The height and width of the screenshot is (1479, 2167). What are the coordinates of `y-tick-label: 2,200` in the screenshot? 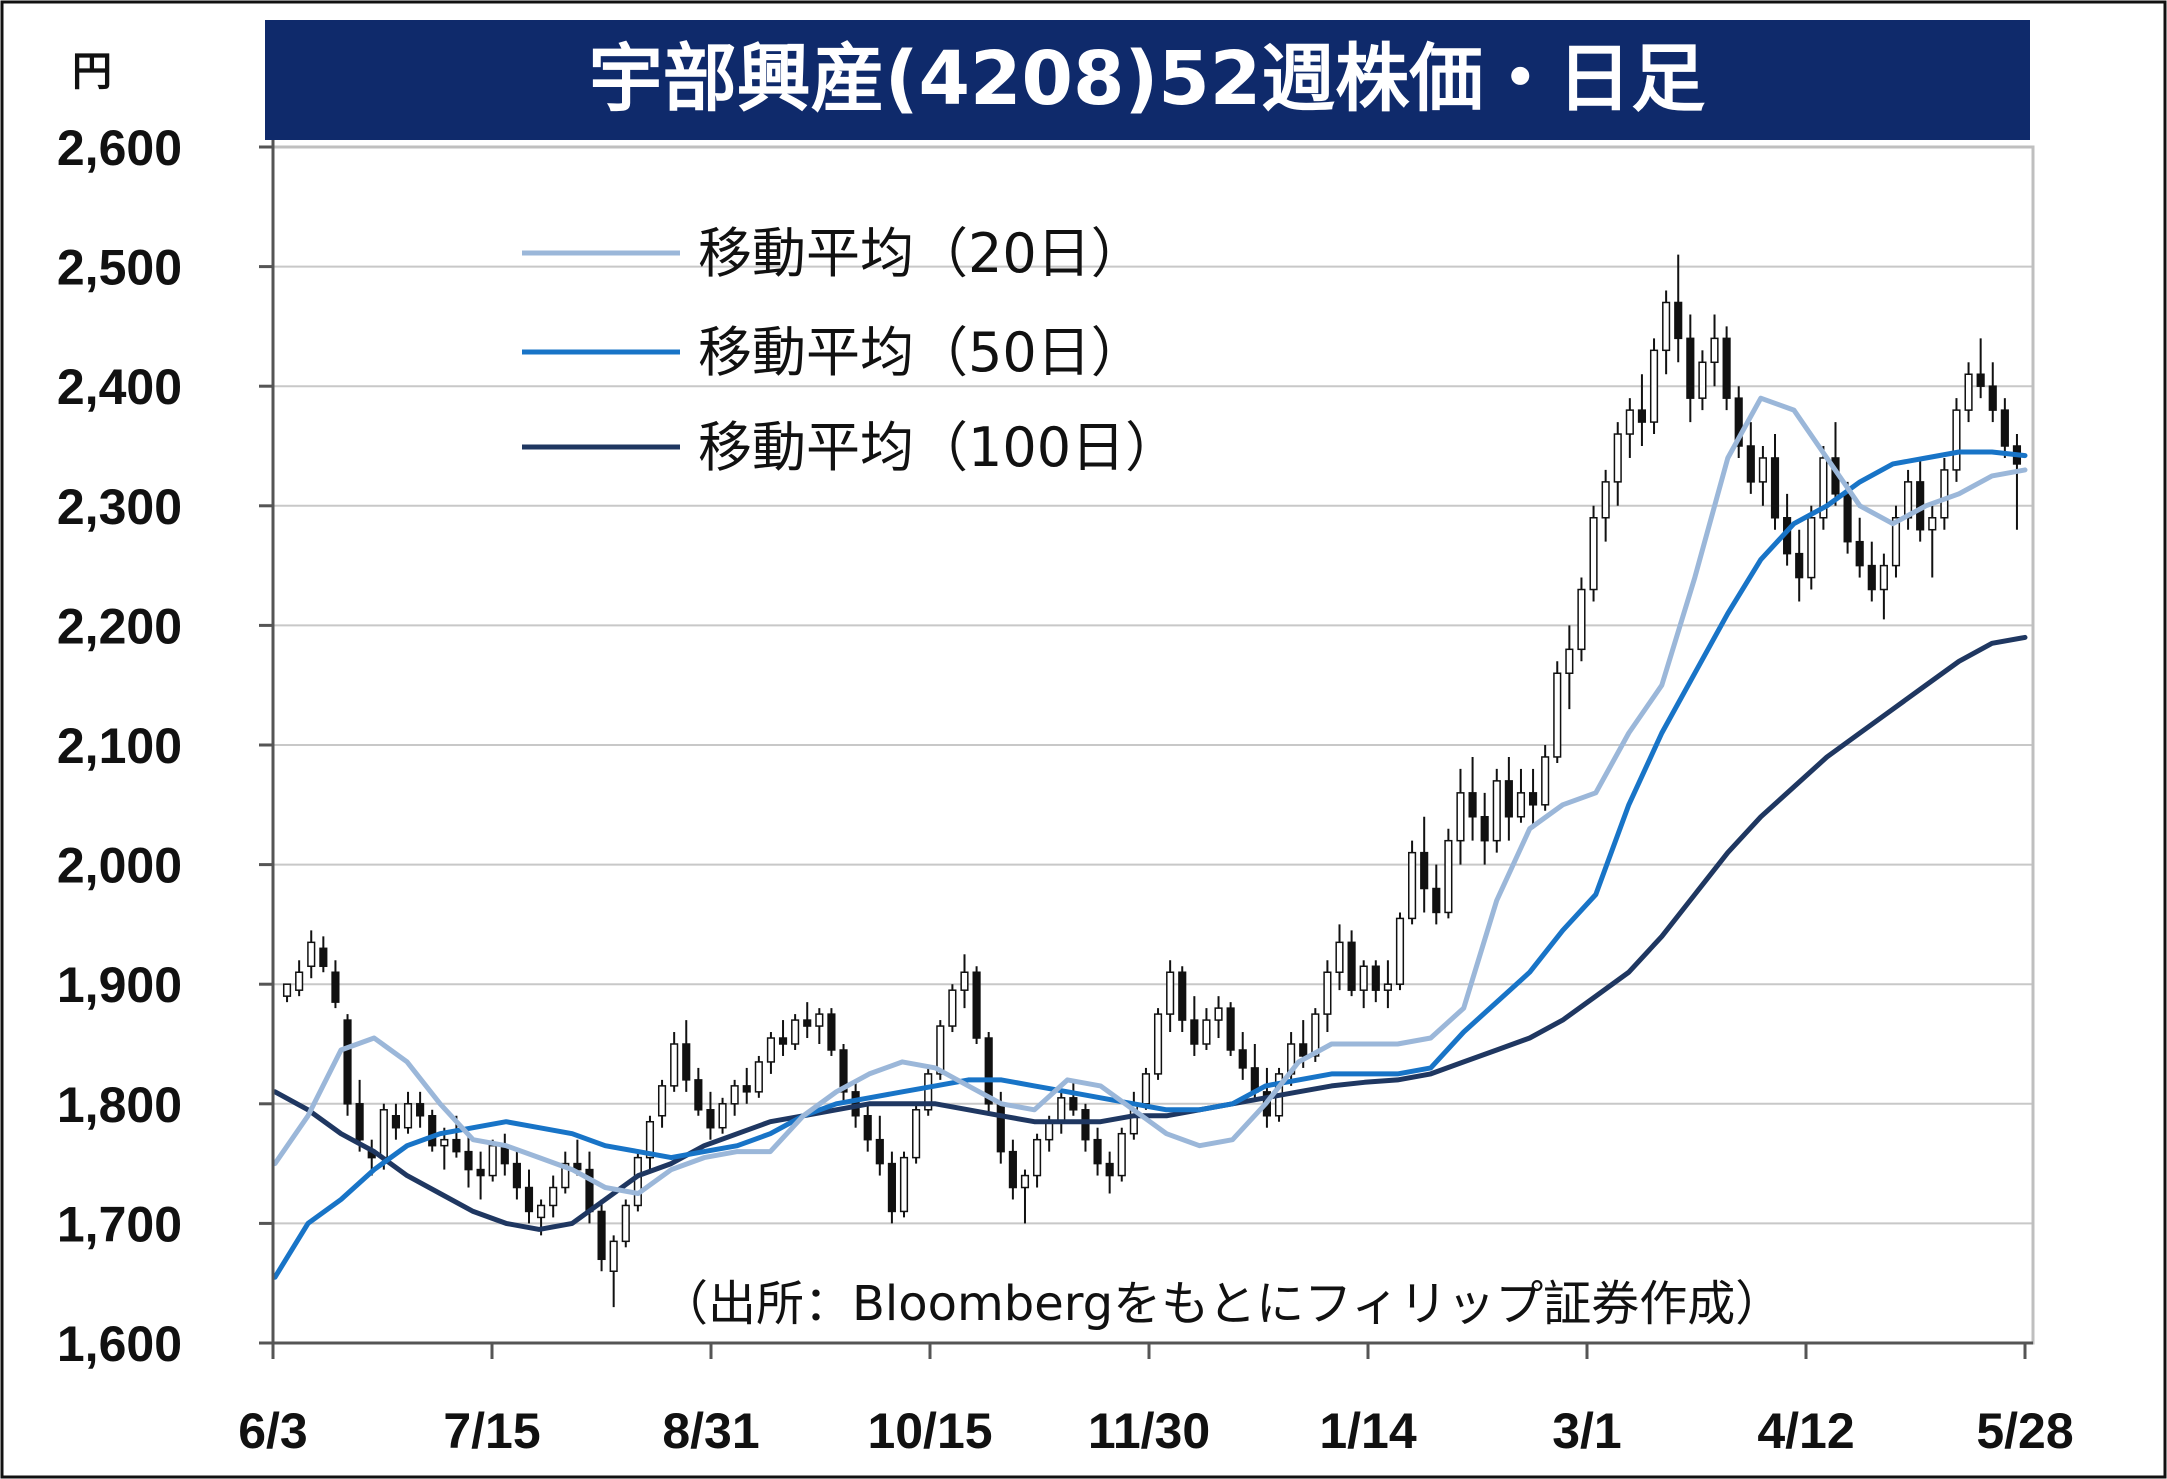 It's located at (119, 626).